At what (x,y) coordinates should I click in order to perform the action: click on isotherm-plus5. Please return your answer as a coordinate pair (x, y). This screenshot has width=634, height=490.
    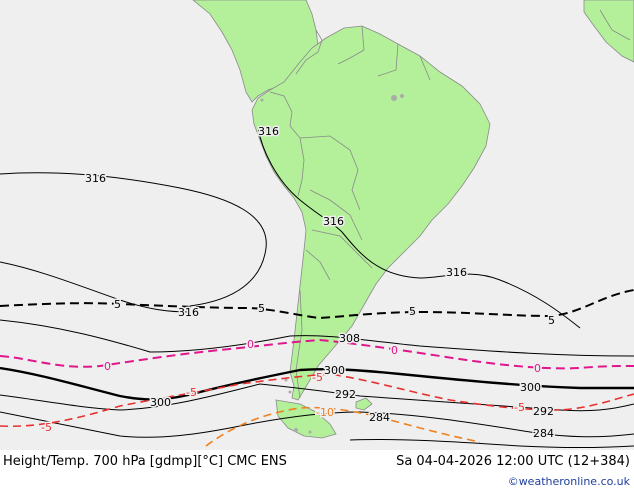
    Looking at the image, I should click on (317, 304).